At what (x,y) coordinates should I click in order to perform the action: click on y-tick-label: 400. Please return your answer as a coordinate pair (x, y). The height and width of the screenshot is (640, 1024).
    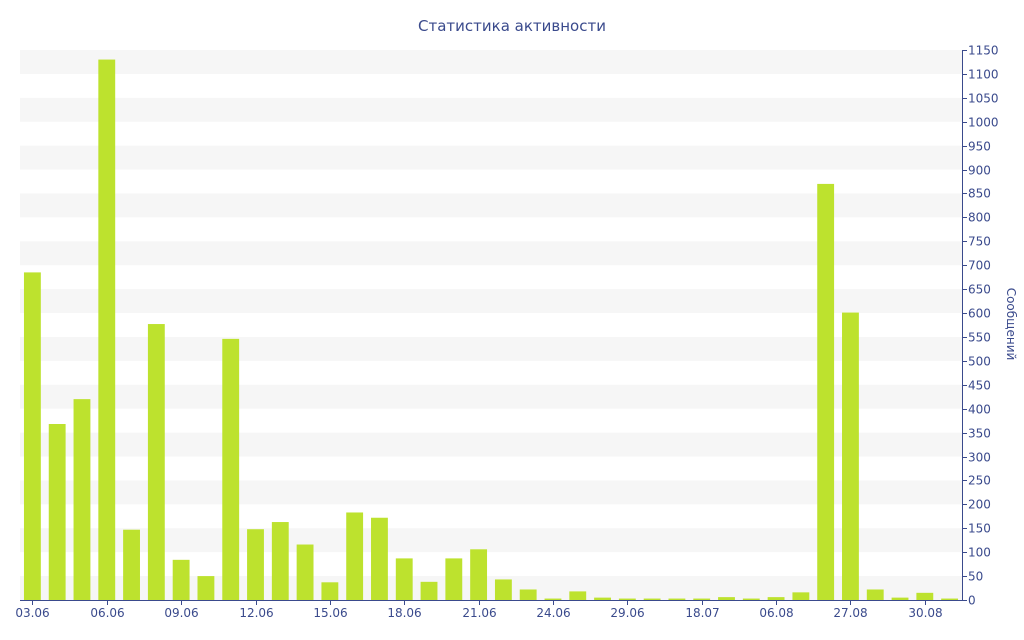
    Looking at the image, I should click on (979, 410).